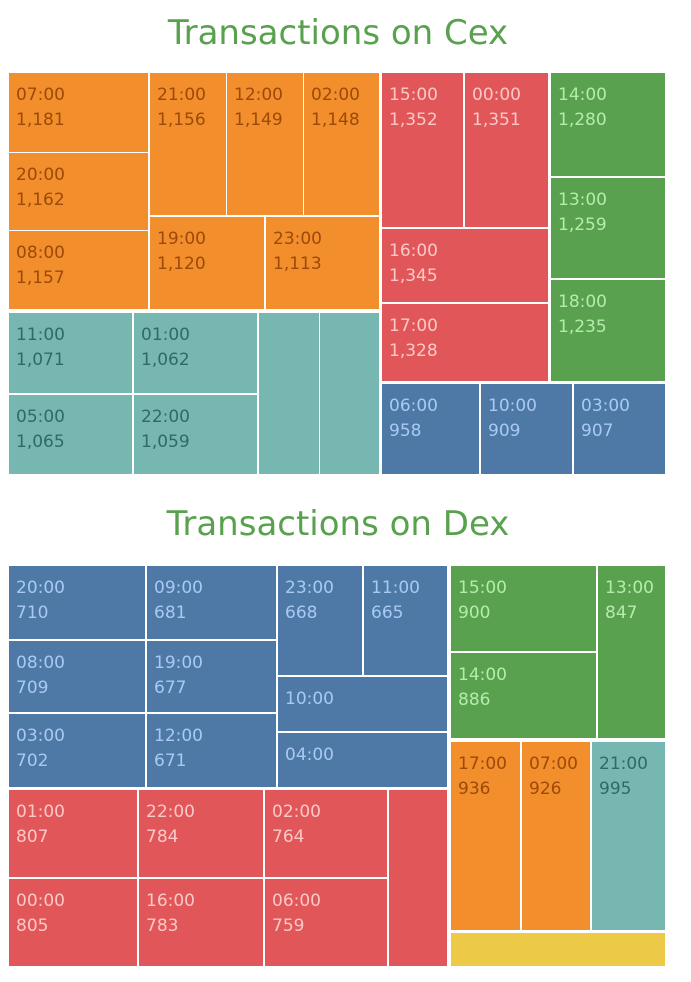 This screenshot has height=982, width=691. I want to click on cell-category: 07:00, so click(40, 95).